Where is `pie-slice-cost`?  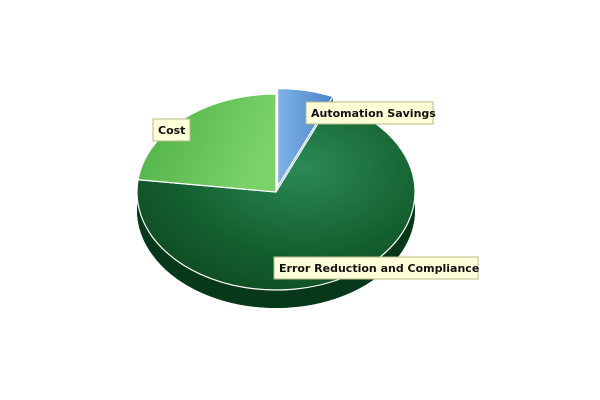 pie-slice-cost is located at coordinates (207, 143).